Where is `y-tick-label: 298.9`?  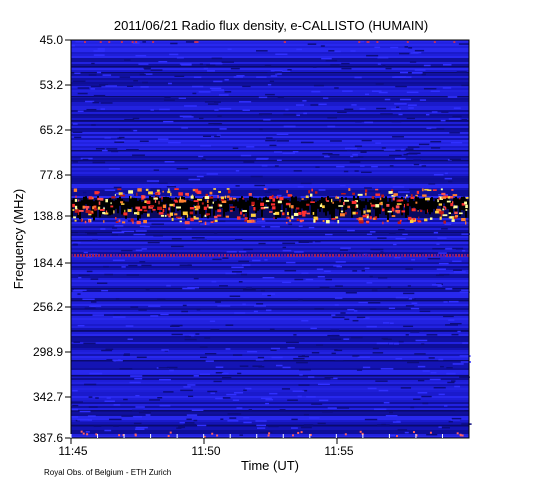
y-tick-label: 298.9 is located at coordinates (48, 352).